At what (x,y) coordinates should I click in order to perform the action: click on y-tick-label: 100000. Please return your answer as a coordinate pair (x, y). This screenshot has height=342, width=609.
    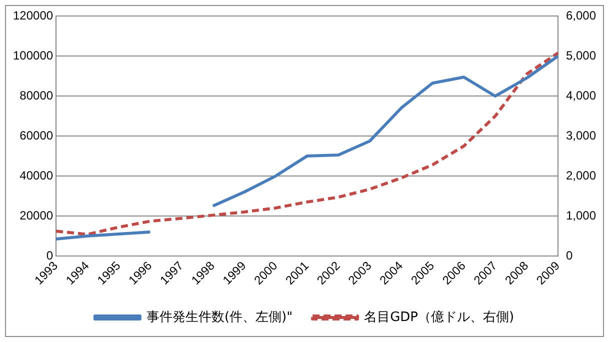
    Looking at the image, I should click on (33, 55).